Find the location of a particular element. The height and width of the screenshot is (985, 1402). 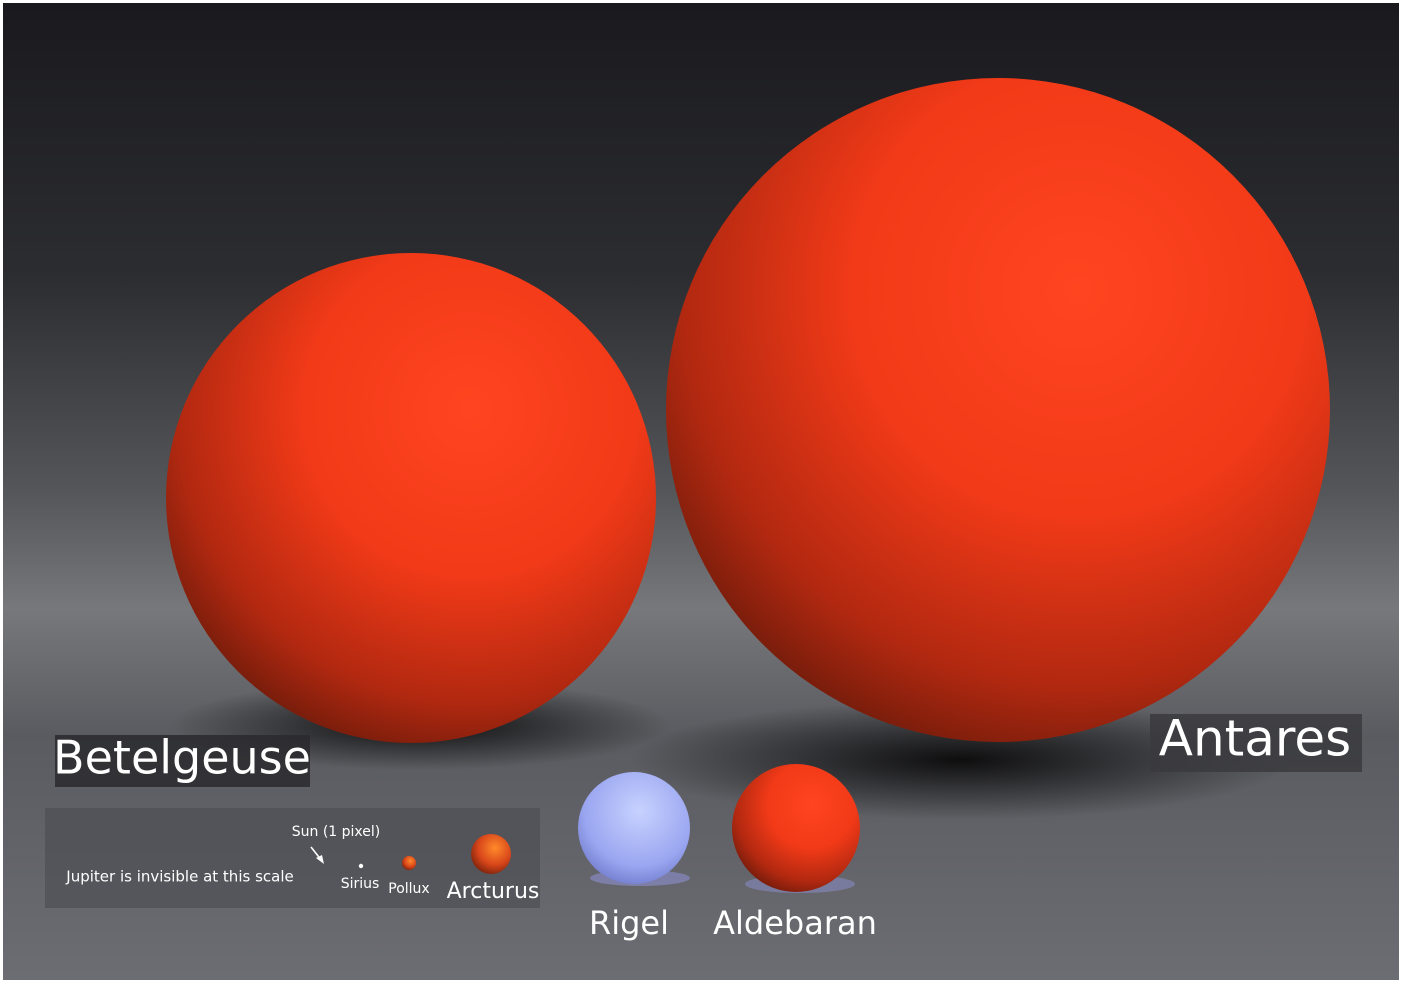

star-arcturus is located at coordinates (491, 854).